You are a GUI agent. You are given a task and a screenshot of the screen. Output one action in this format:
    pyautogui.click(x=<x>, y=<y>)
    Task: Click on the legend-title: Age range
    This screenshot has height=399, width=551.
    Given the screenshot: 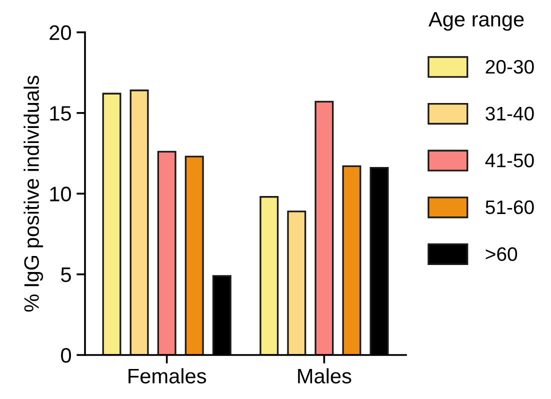 What is the action you would take?
    pyautogui.click(x=476, y=21)
    